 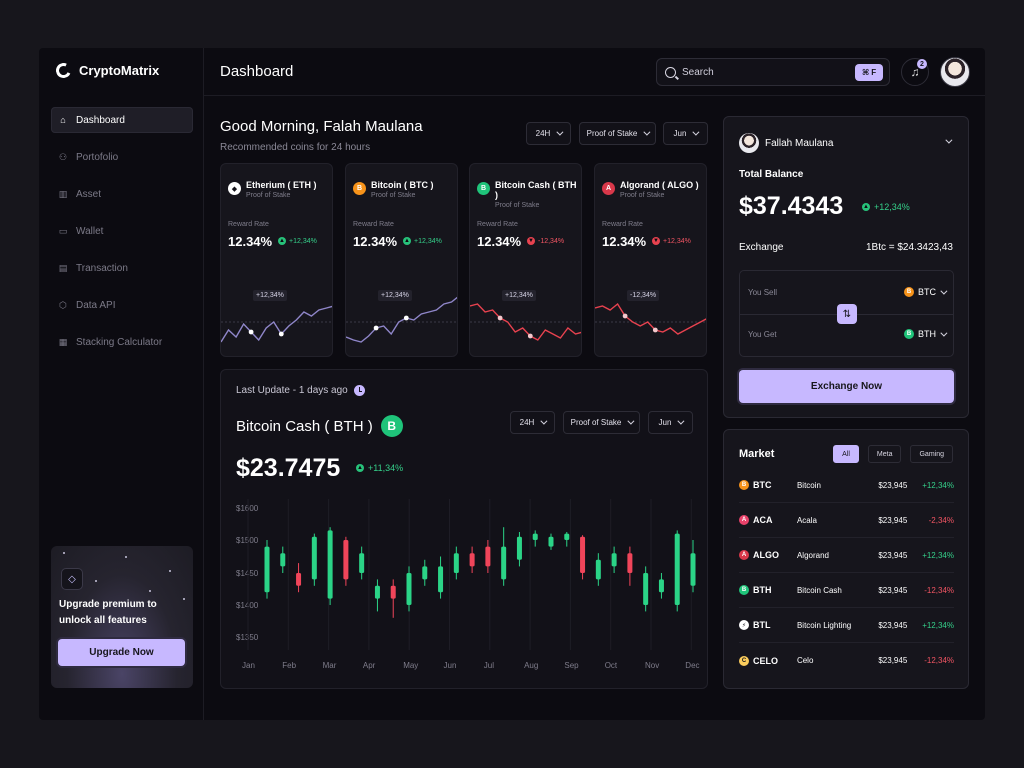 I want to click on sparkline-chart, so click(x=276, y=324).